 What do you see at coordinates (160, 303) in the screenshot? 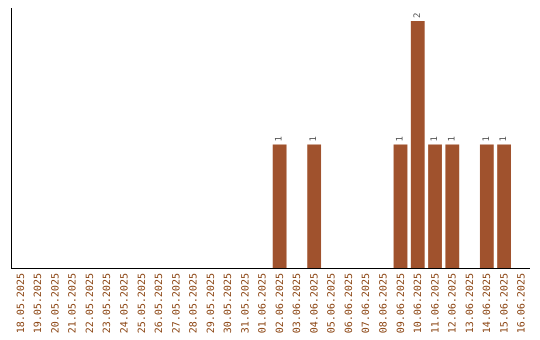
I see `x-tick-label: 26.05.2025` at bounding box center [160, 303].